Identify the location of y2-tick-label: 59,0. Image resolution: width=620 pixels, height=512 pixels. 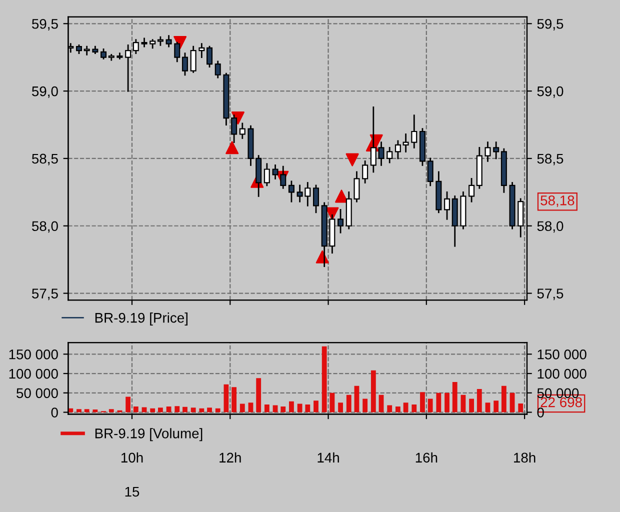
(550, 92).